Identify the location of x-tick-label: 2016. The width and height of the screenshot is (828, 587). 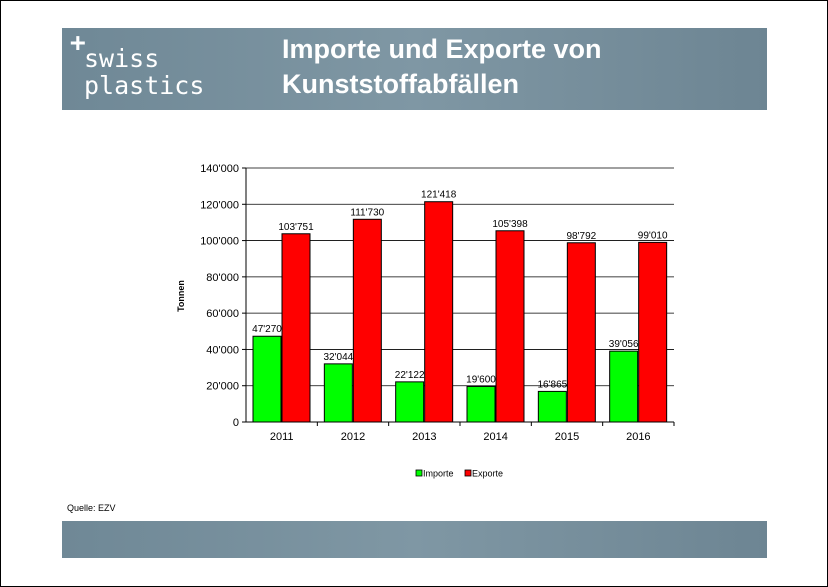
(638, 437).